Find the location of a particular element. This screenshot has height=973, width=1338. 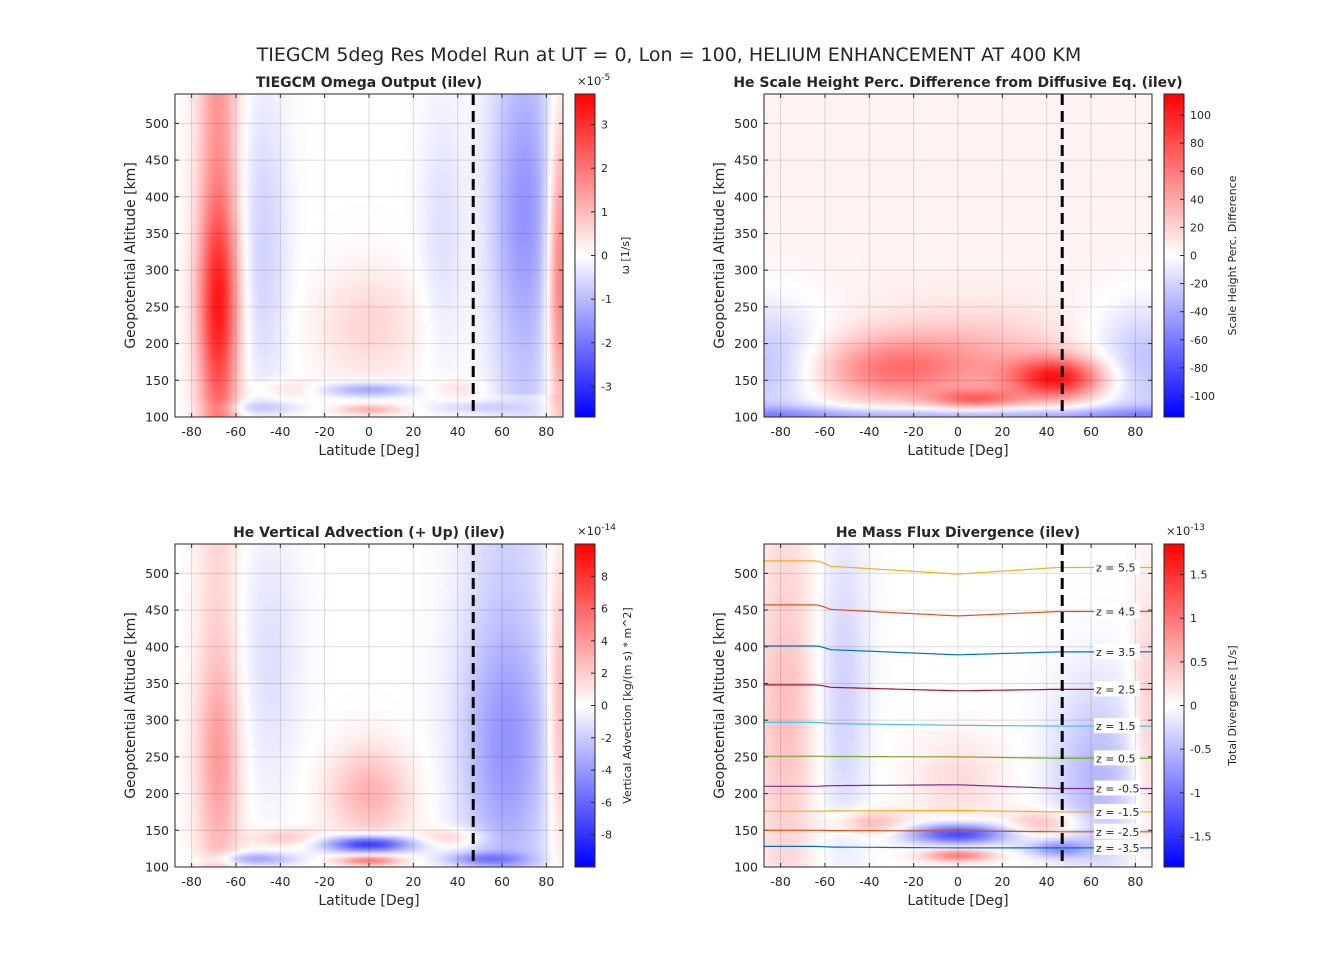

colorbar-tick-label: 100 is located at coordinates (1200, 115).